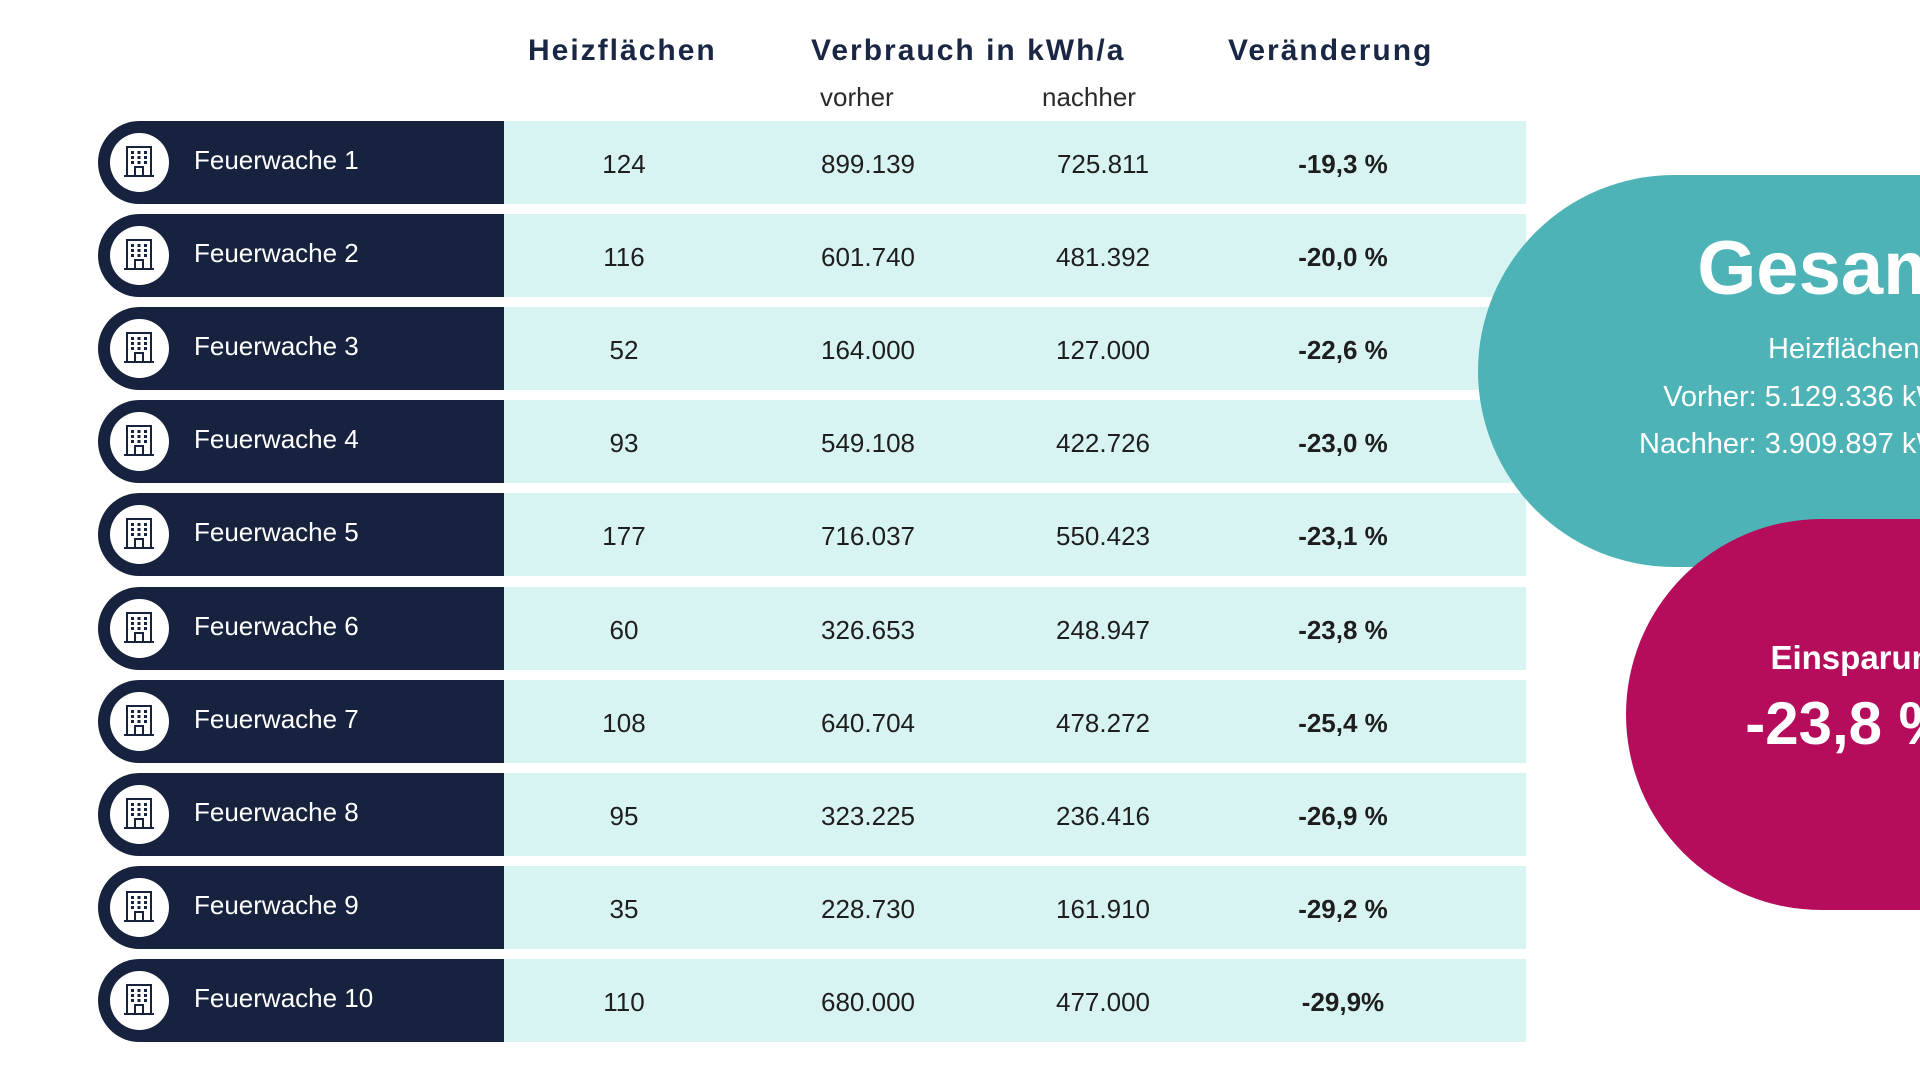 This screenshot has height=1080, width=1920. I want to click on vorher-value: 549.108, so click(868, 443).